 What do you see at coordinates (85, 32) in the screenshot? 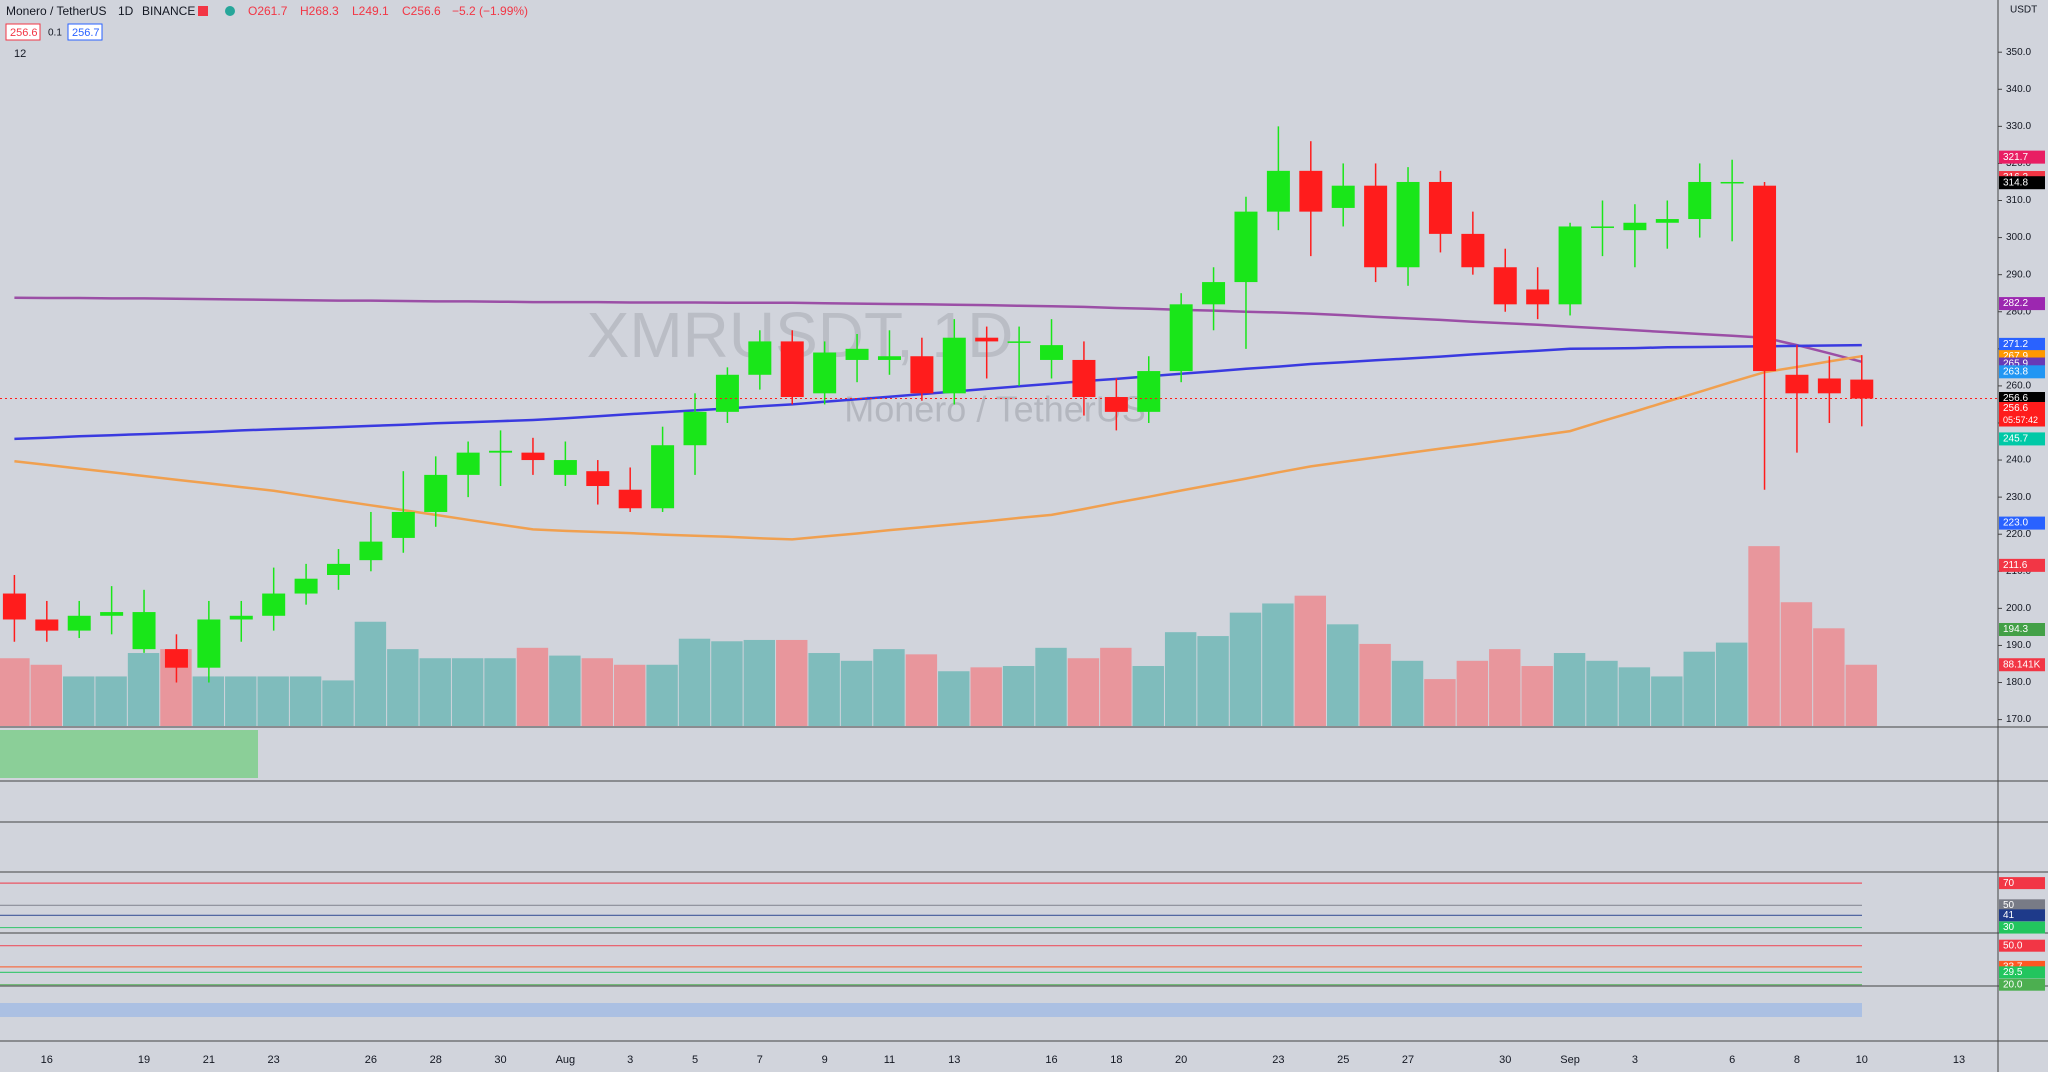
I see `buy-box` at bounding box center [85, 32].